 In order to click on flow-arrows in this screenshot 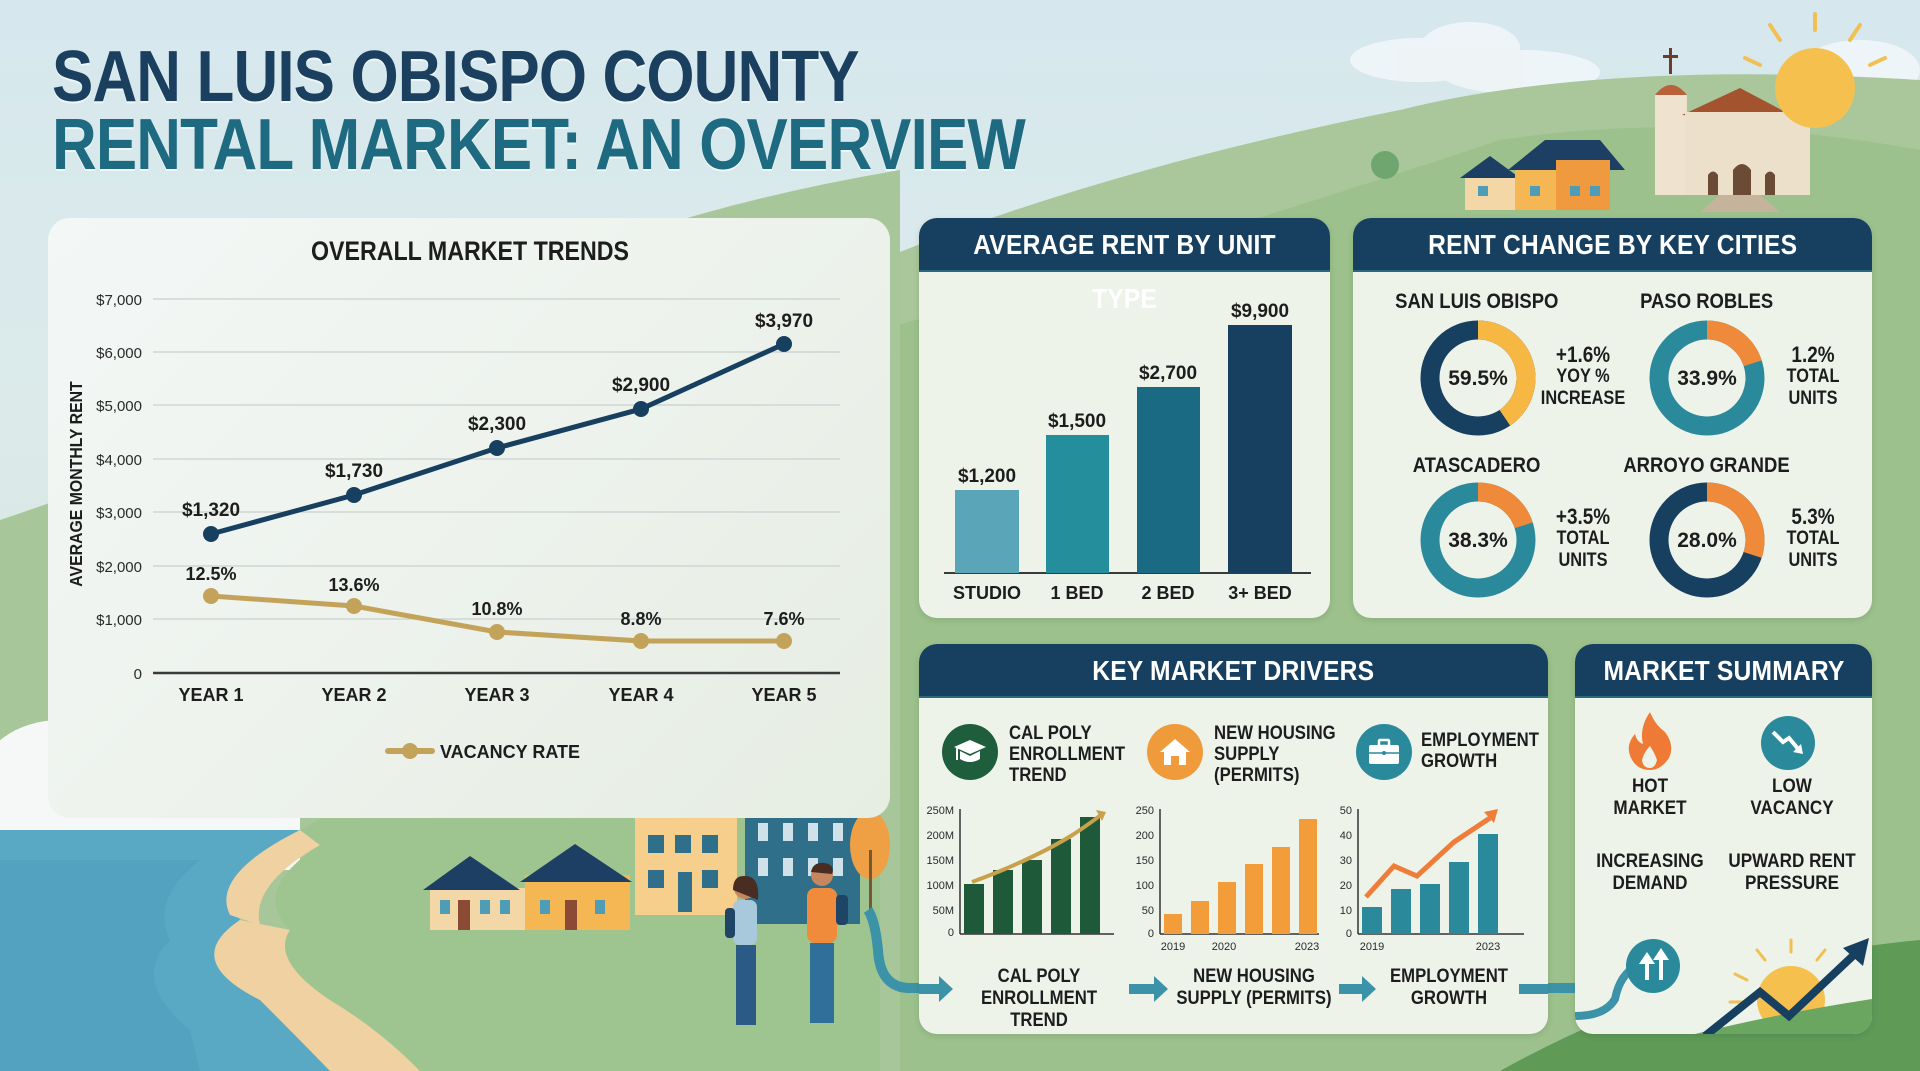, I will do `click(1233, 989)`.